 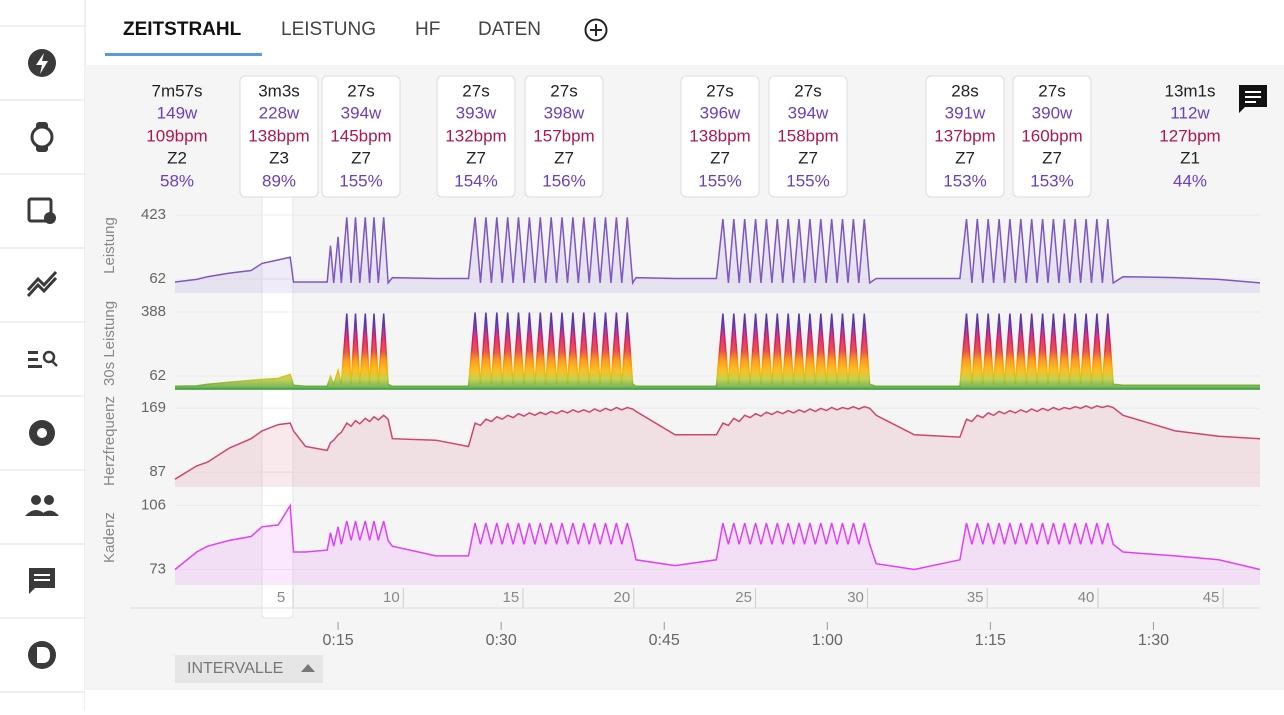 What do you see at coordinates (42, 63) in the screenshot?
I see `nav-power` at bounding box center [42, 63].